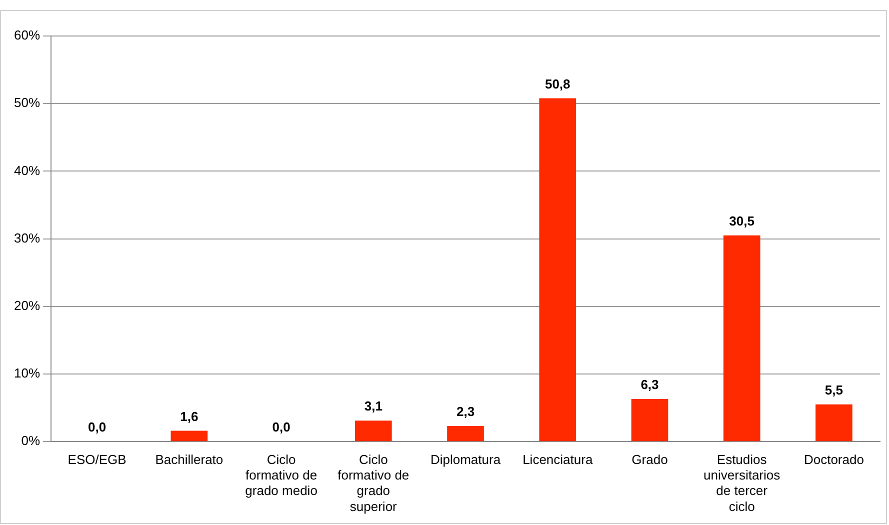 This screenshot has height=525, width=889. Describe the element at coordinates (742, 483) in the screenshot. I see `x-tick-label: Estudios universitarios de tercer ciclo` at that location.